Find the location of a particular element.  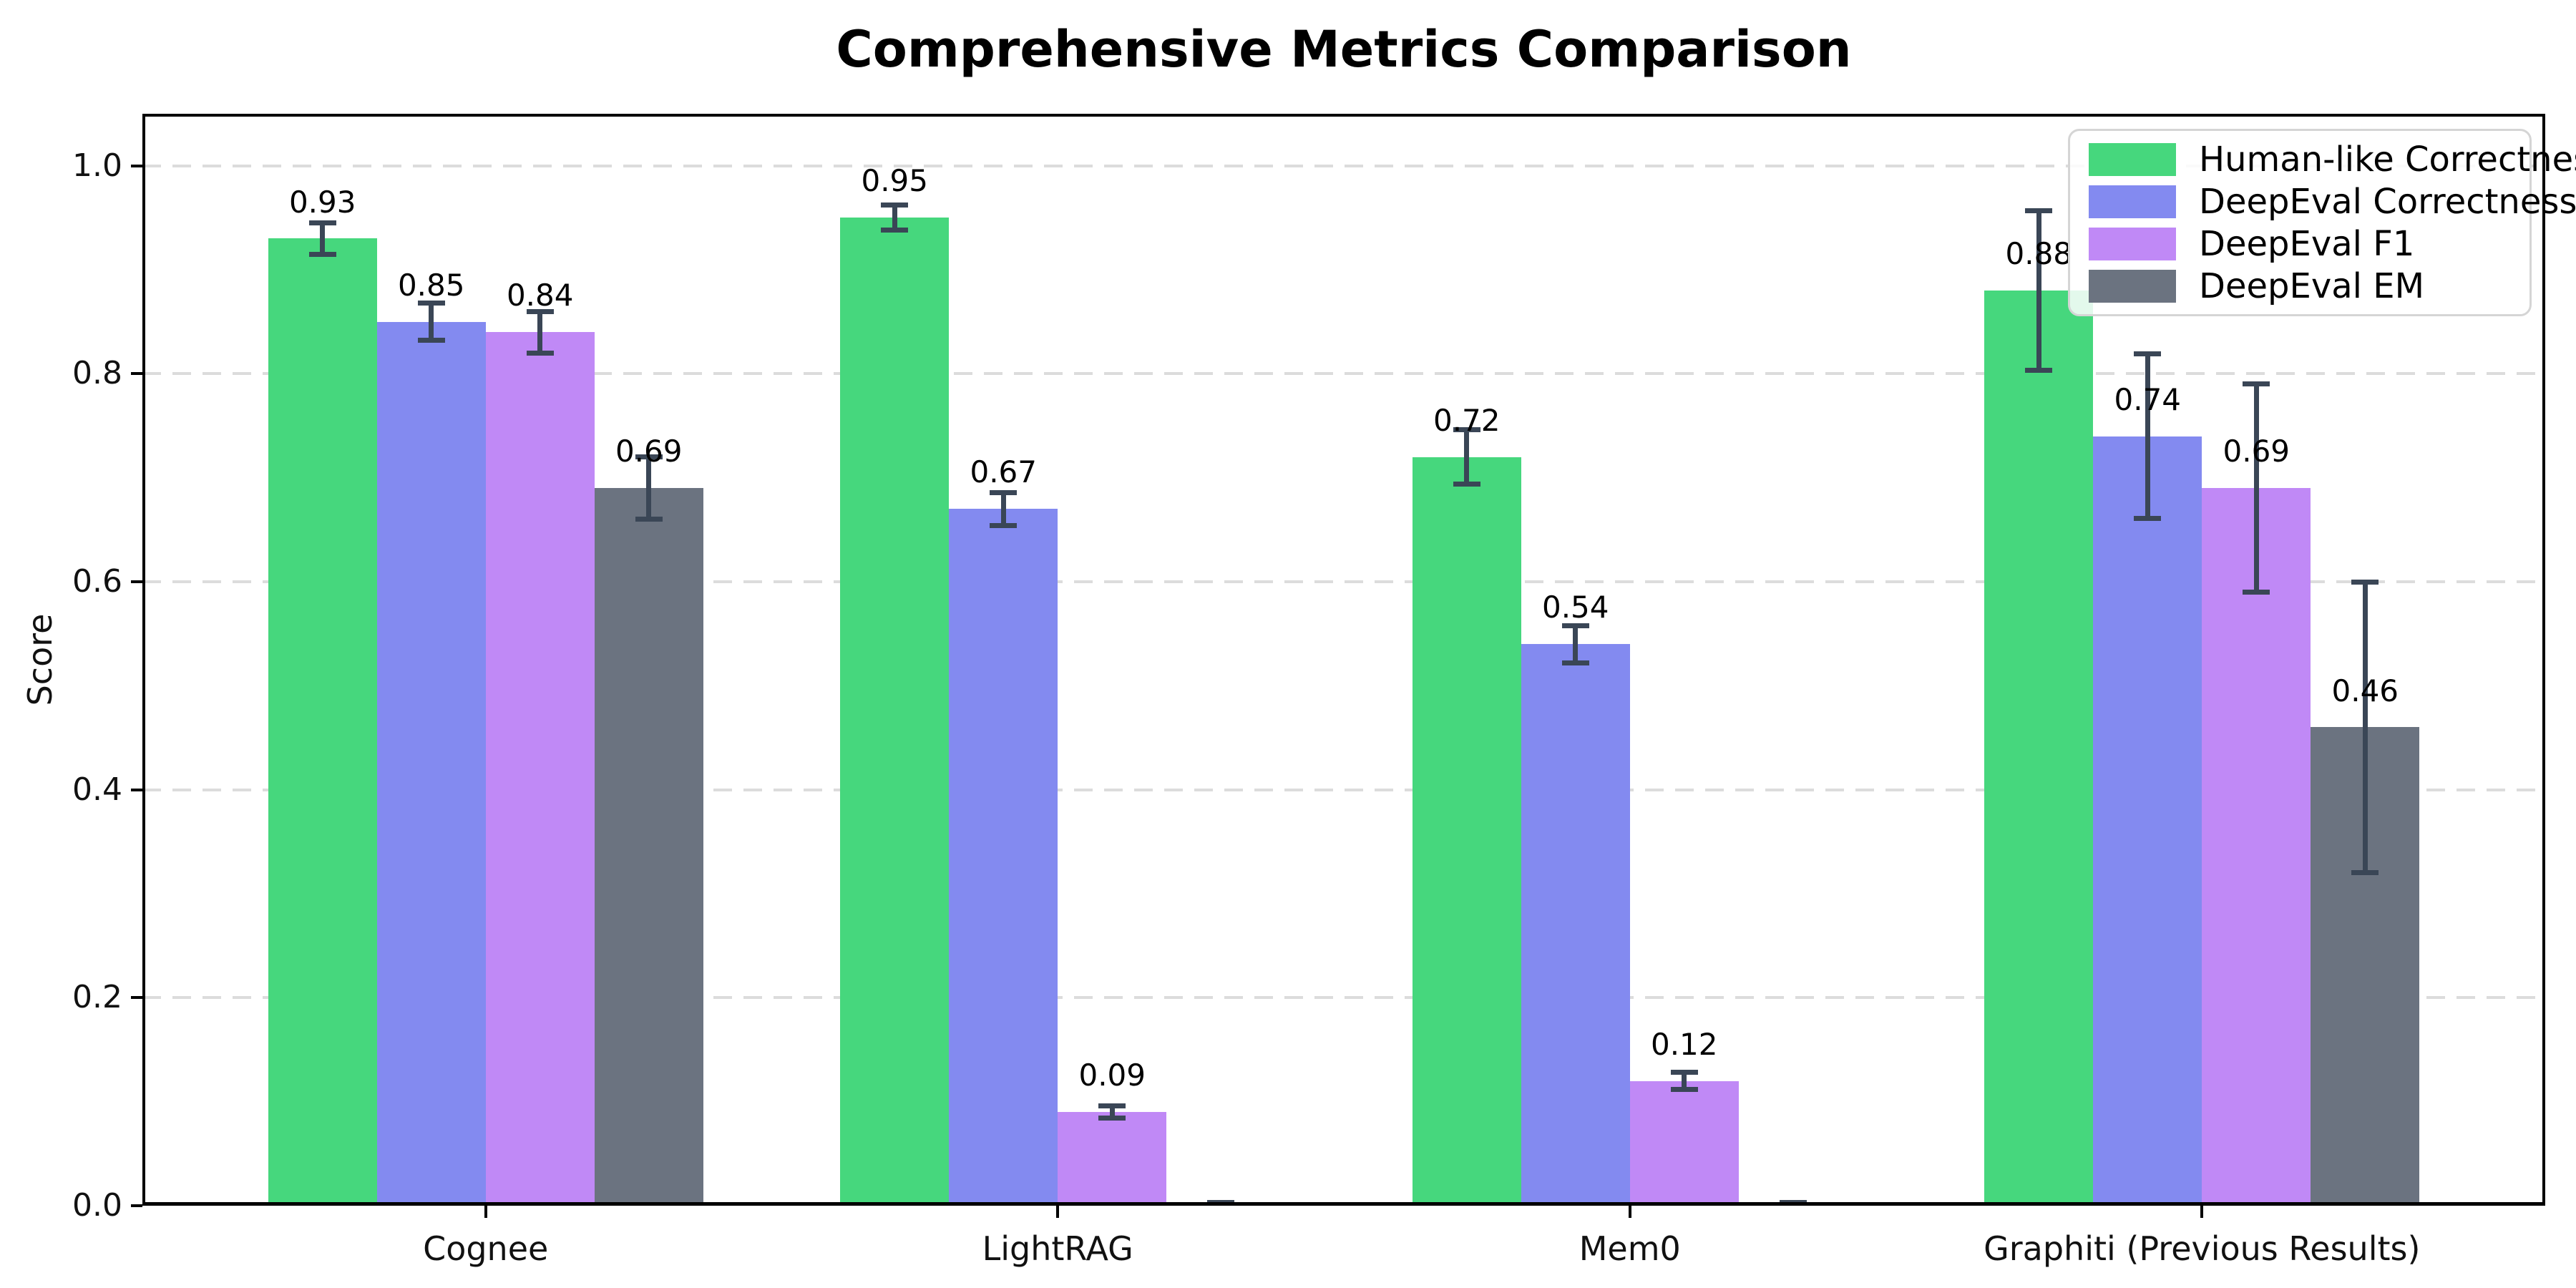

legend-label: DeepEval F1 is located at coordinates (2307, 243).